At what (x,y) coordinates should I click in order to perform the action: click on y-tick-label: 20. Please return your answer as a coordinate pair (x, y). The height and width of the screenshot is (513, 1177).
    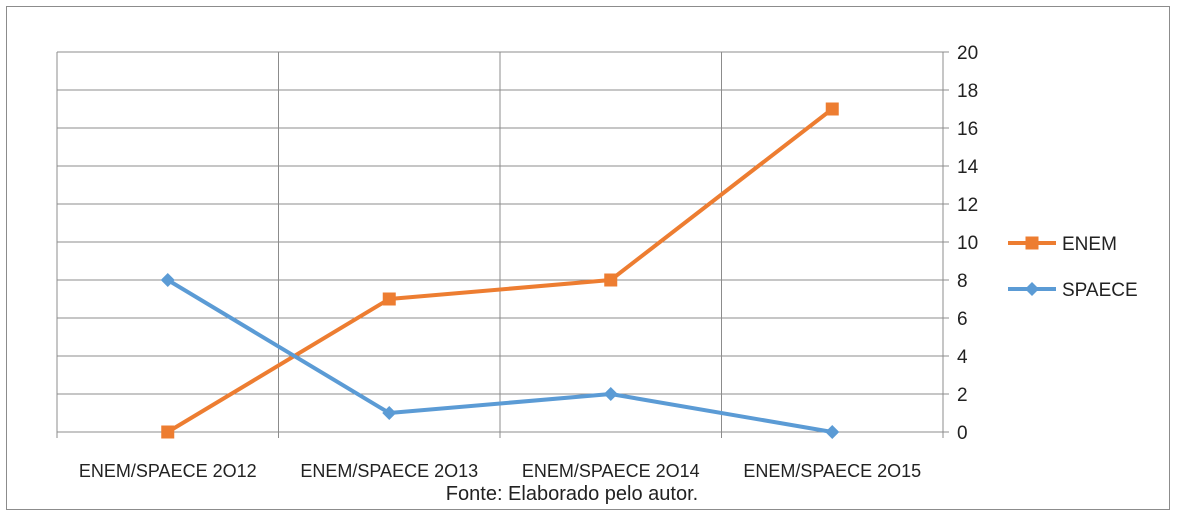
    Looking at the image, I should click on (967, 53).